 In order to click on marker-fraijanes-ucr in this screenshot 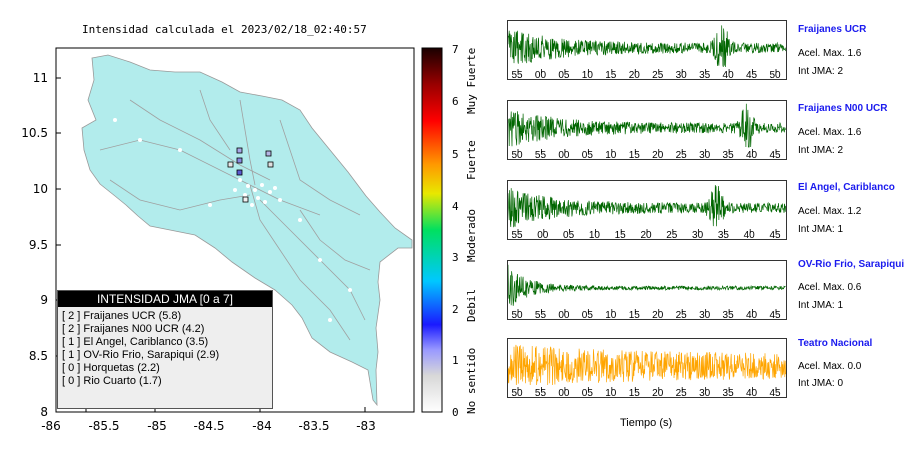, I will do `click(239, 172)`.